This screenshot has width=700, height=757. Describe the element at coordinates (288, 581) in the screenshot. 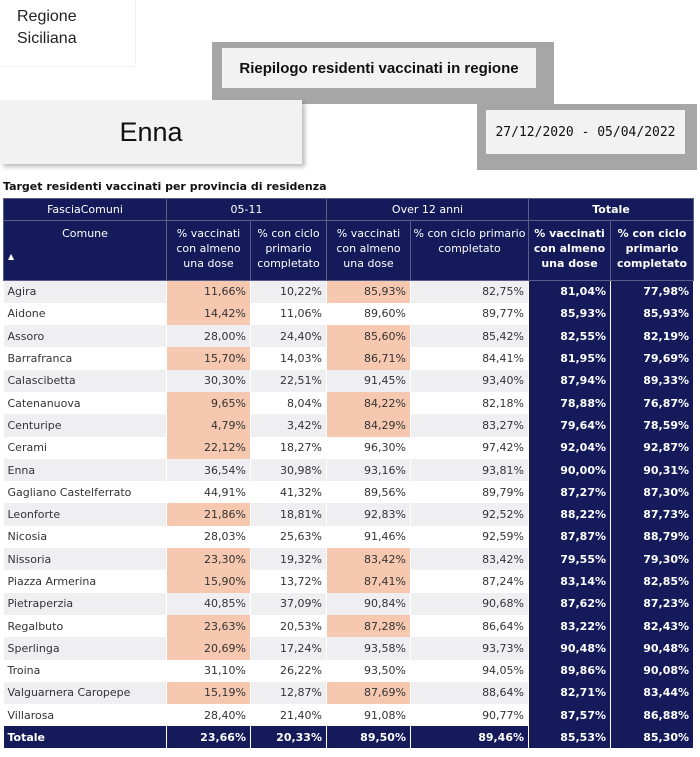

I see `cell-0511-ciclo: 13,72%` at that location.